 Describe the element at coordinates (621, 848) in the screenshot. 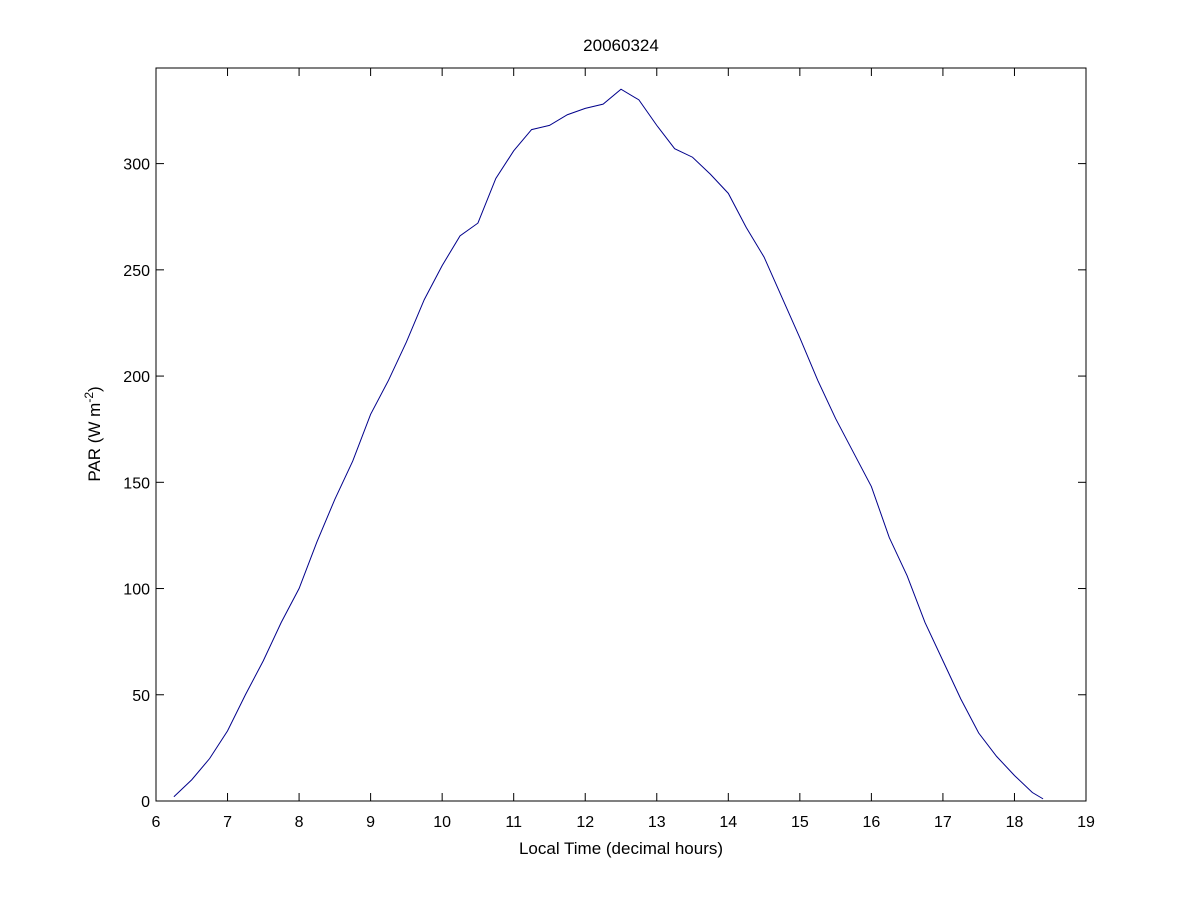

I see `x-axis-label: Local Time (decimal hours)` at that location.